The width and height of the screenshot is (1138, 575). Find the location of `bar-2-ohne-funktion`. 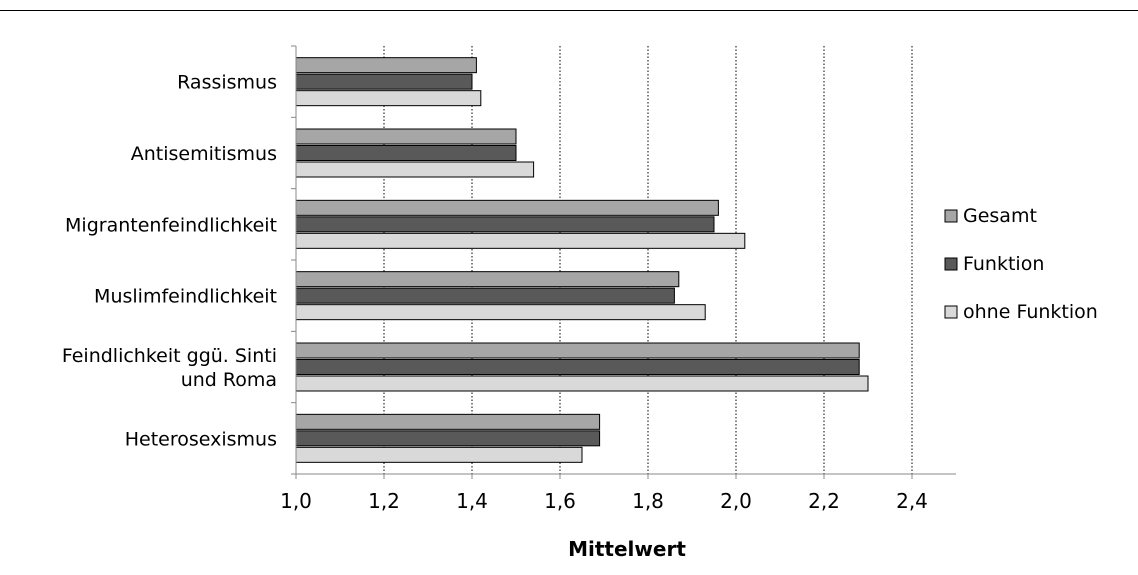

bar-2-ohne-funktion is located at coordinates (520, 240).